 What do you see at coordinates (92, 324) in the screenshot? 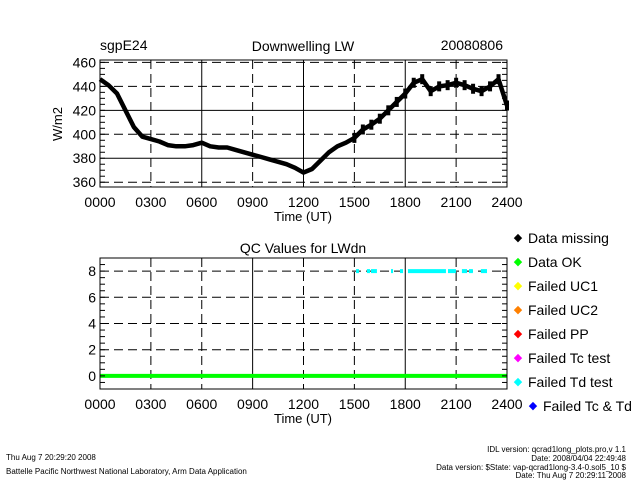
I see `y-tick-label: 4` at bounding box center [92, 324].